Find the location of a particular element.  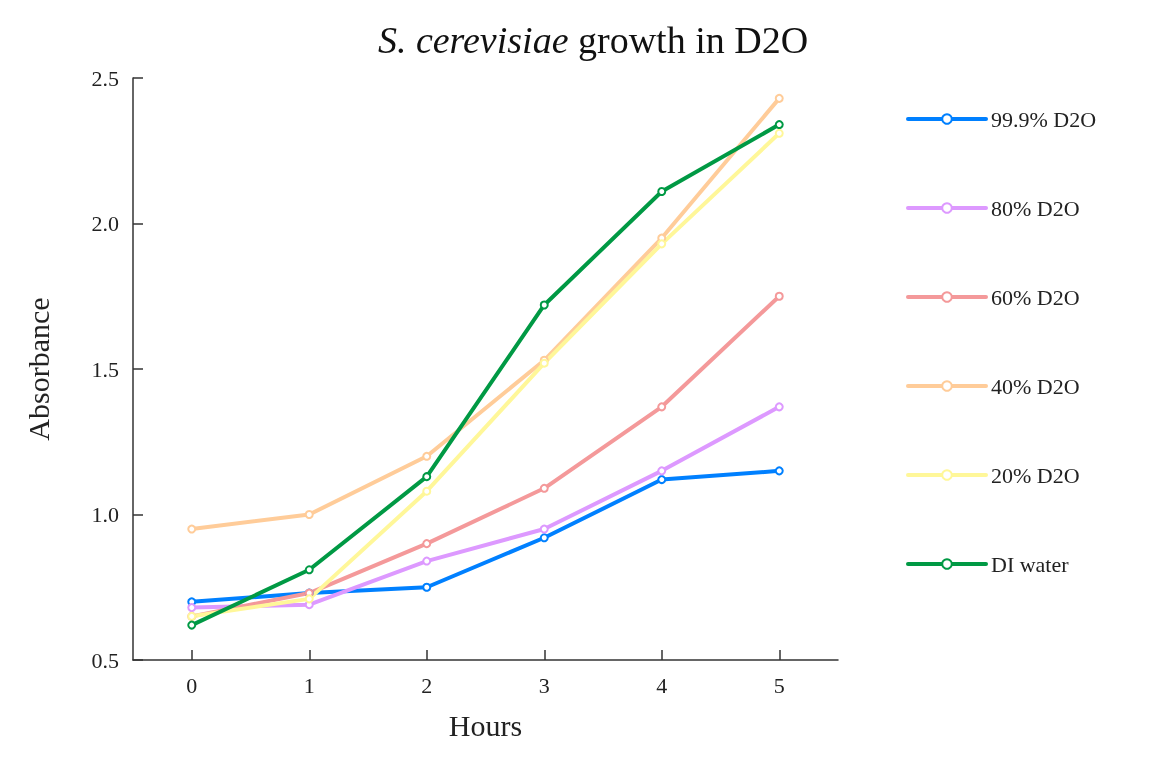

legend-label: 60% D2O is located at coordinates (1035, 297).